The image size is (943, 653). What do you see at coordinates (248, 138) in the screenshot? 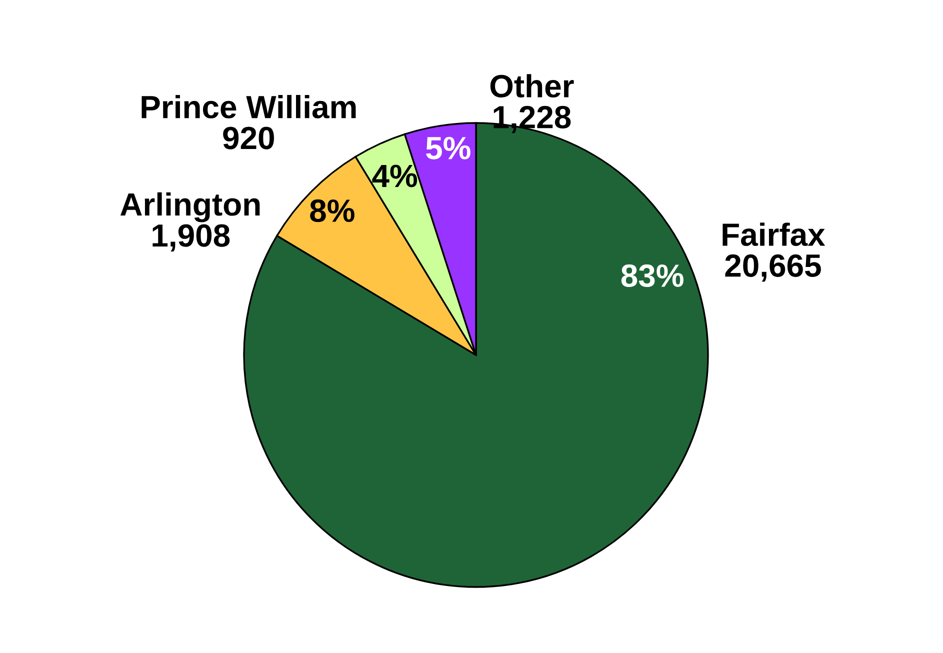
I see `data-label: 920` at bounding box center [248, 138].